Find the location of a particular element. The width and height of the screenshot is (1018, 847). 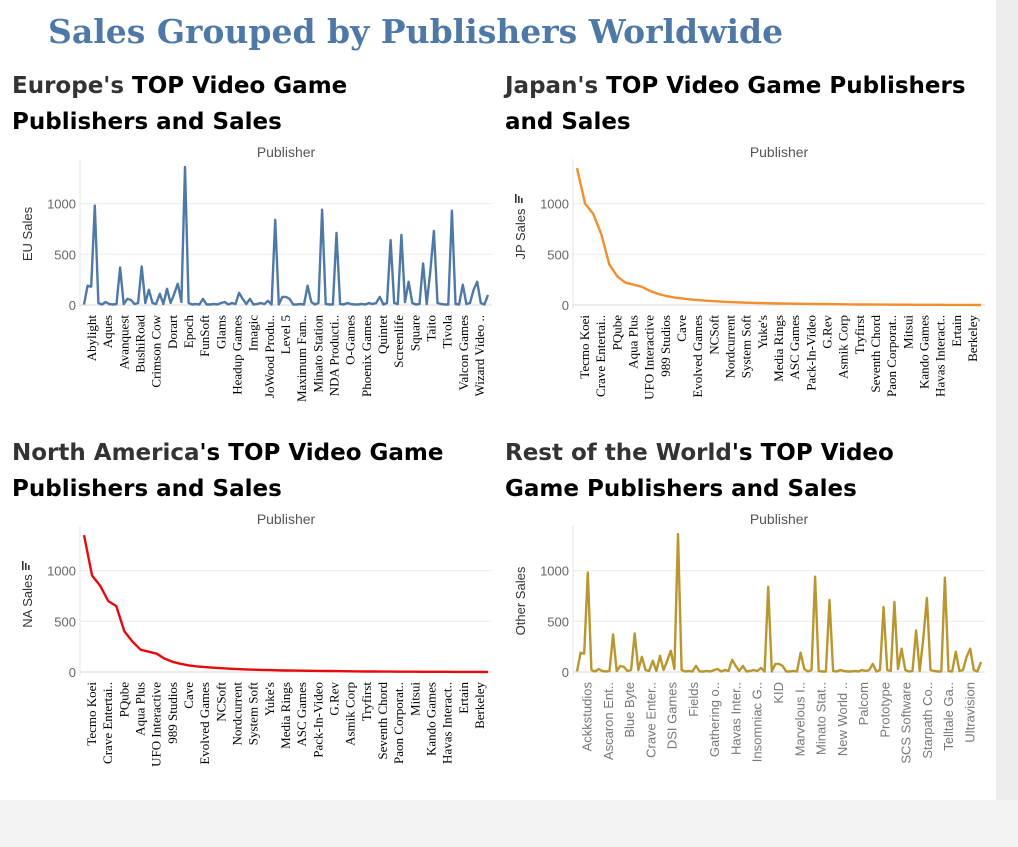

x-tick-label: New World .. is located at coordinates (842, 719).